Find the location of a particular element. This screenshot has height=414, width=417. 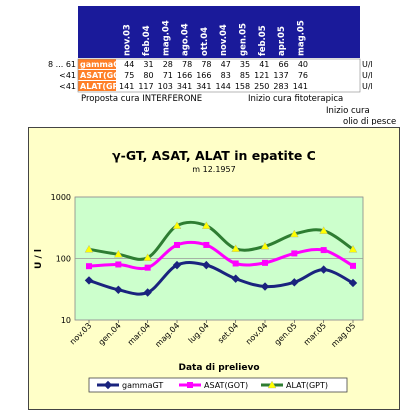

table-date-header: nov.04 is located at coordinates (224, 40).